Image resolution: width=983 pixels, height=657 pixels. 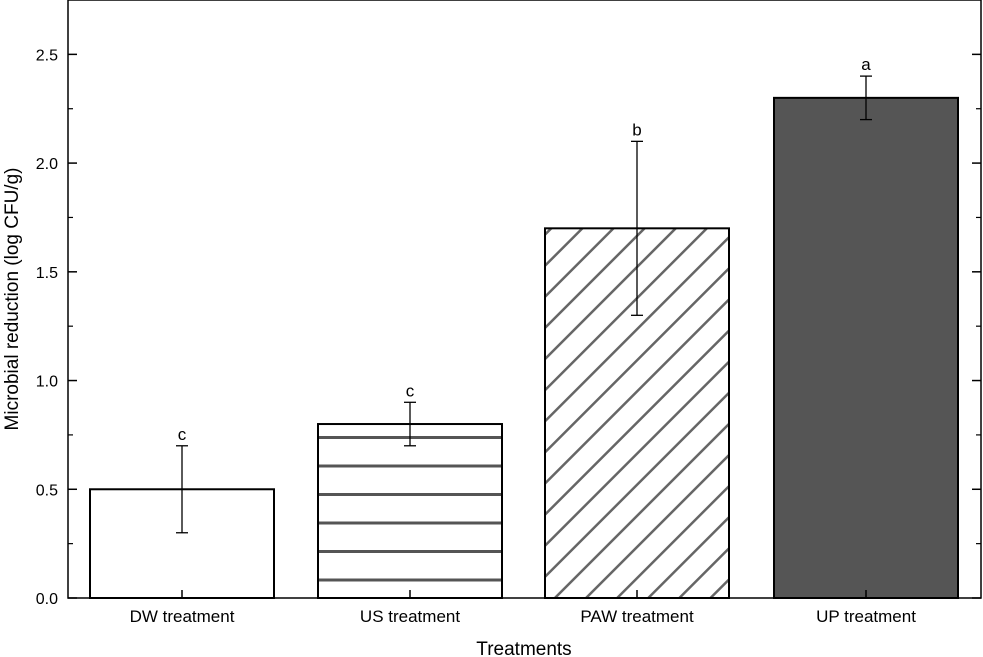 I want to click on y-tick-label: 0.5, so click(x=47, y=490).